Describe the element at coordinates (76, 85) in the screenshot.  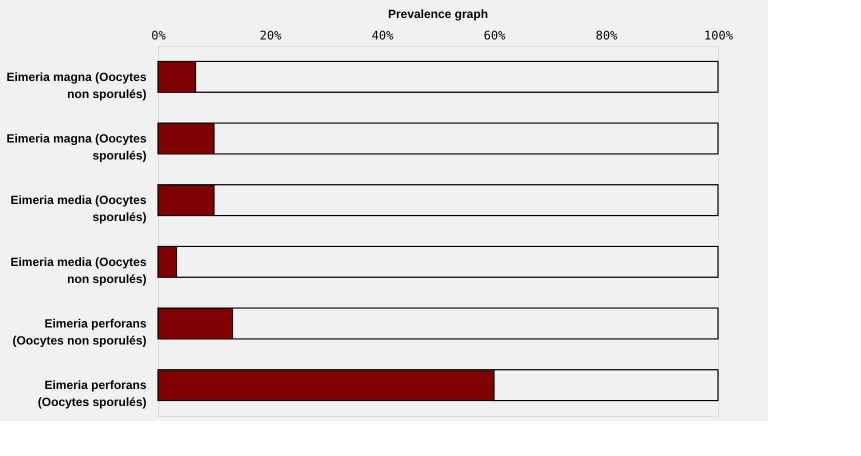
I see `y-tick-label: Eimeria magna (Oocytes non sporulés)` at that location.